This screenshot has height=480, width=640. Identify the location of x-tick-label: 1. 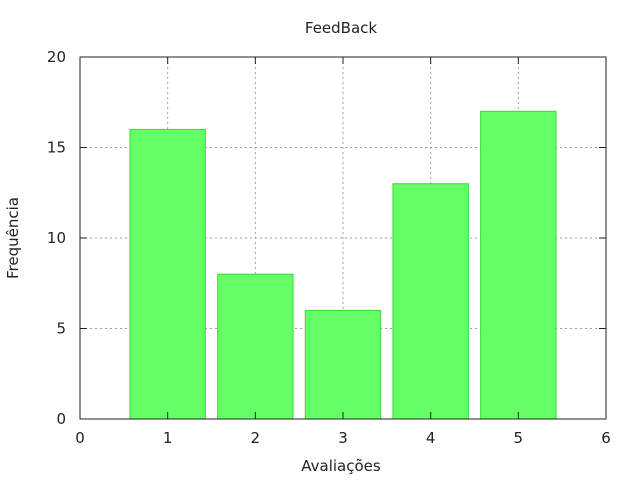
(168, 438).